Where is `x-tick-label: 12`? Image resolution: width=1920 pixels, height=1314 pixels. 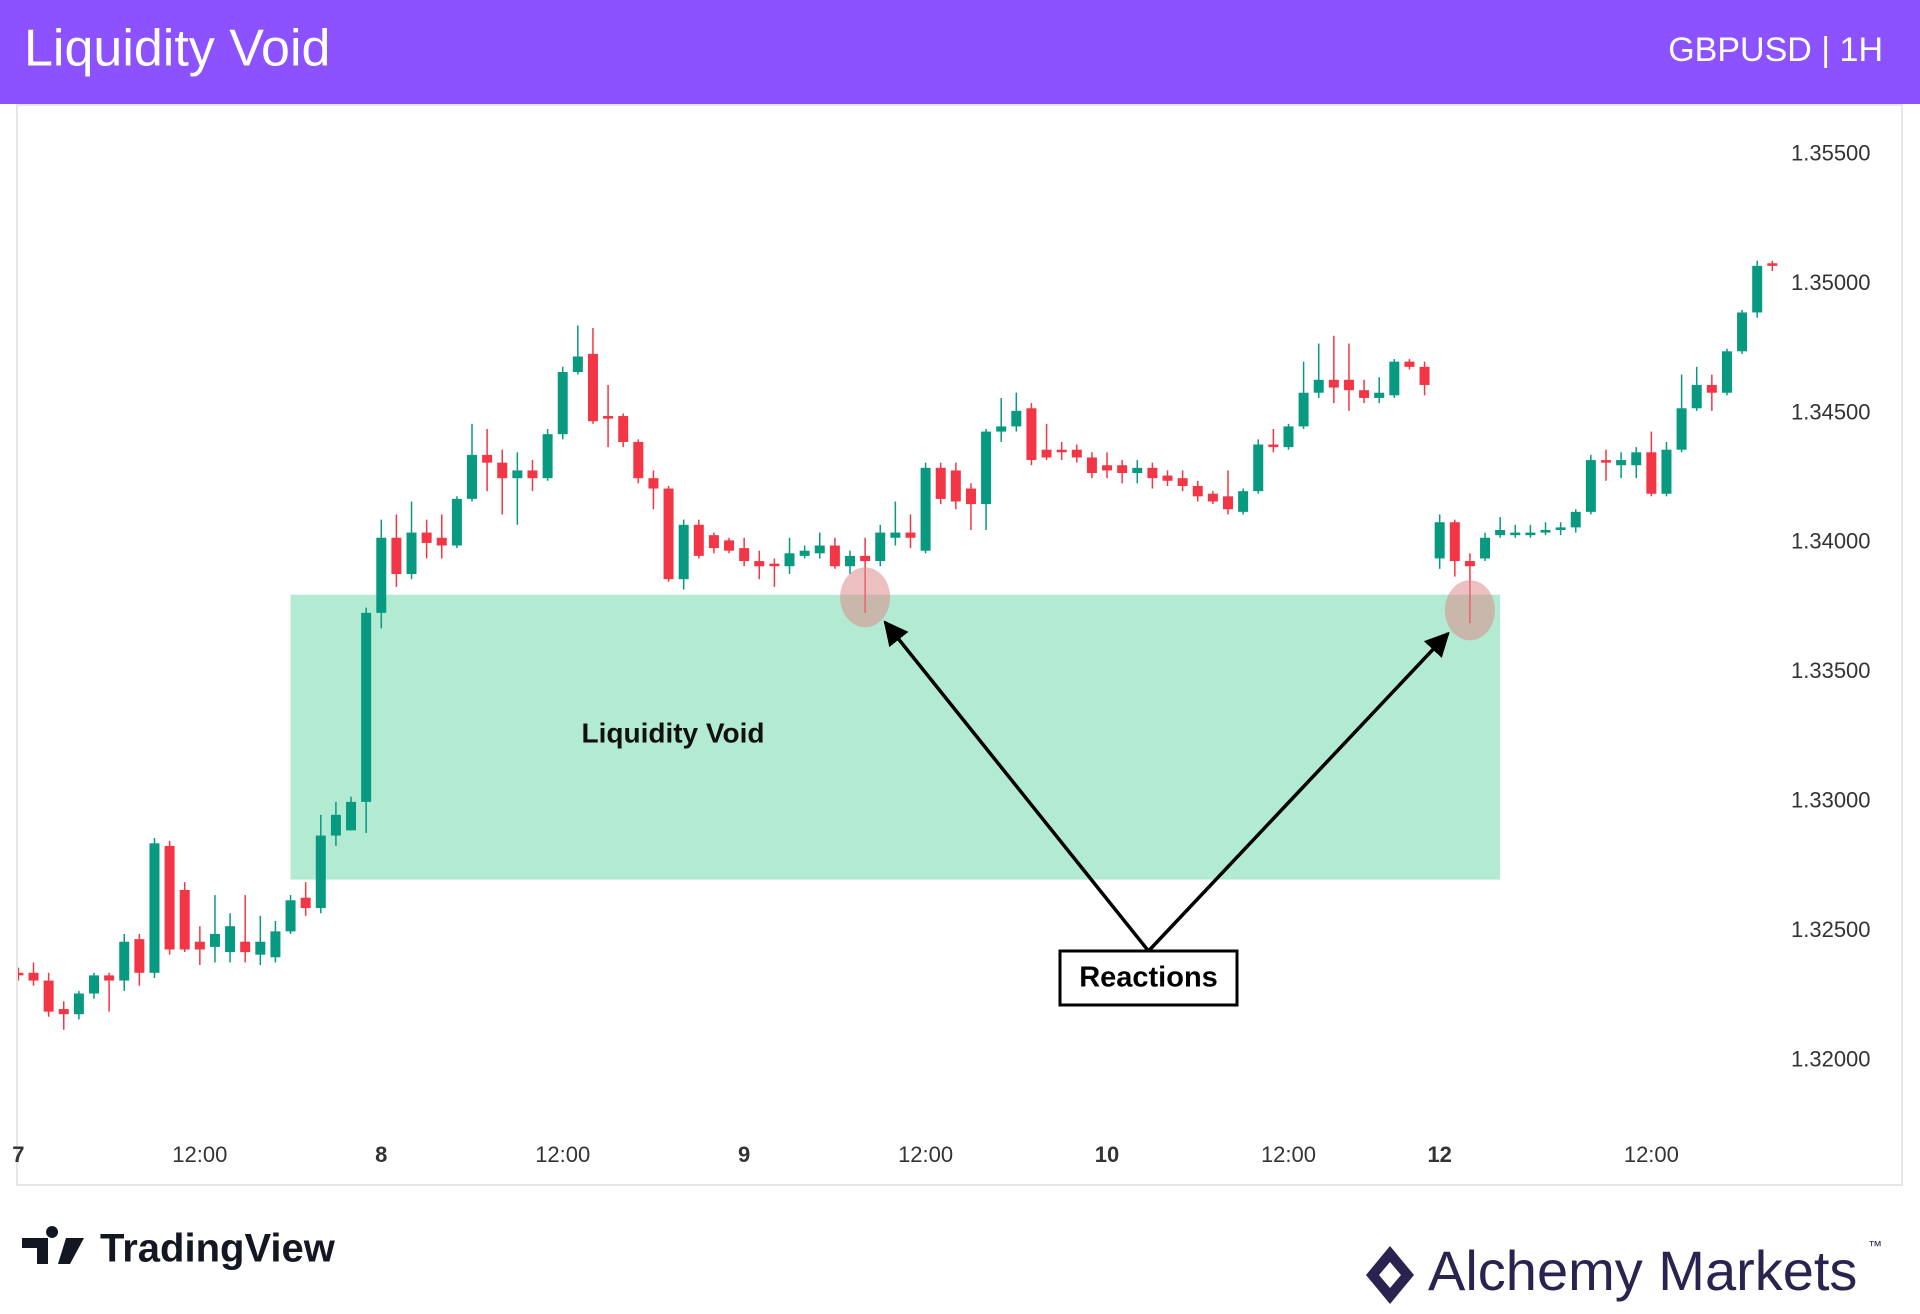
x-tick-label: 12 is located at coordinates (1439, 1154).